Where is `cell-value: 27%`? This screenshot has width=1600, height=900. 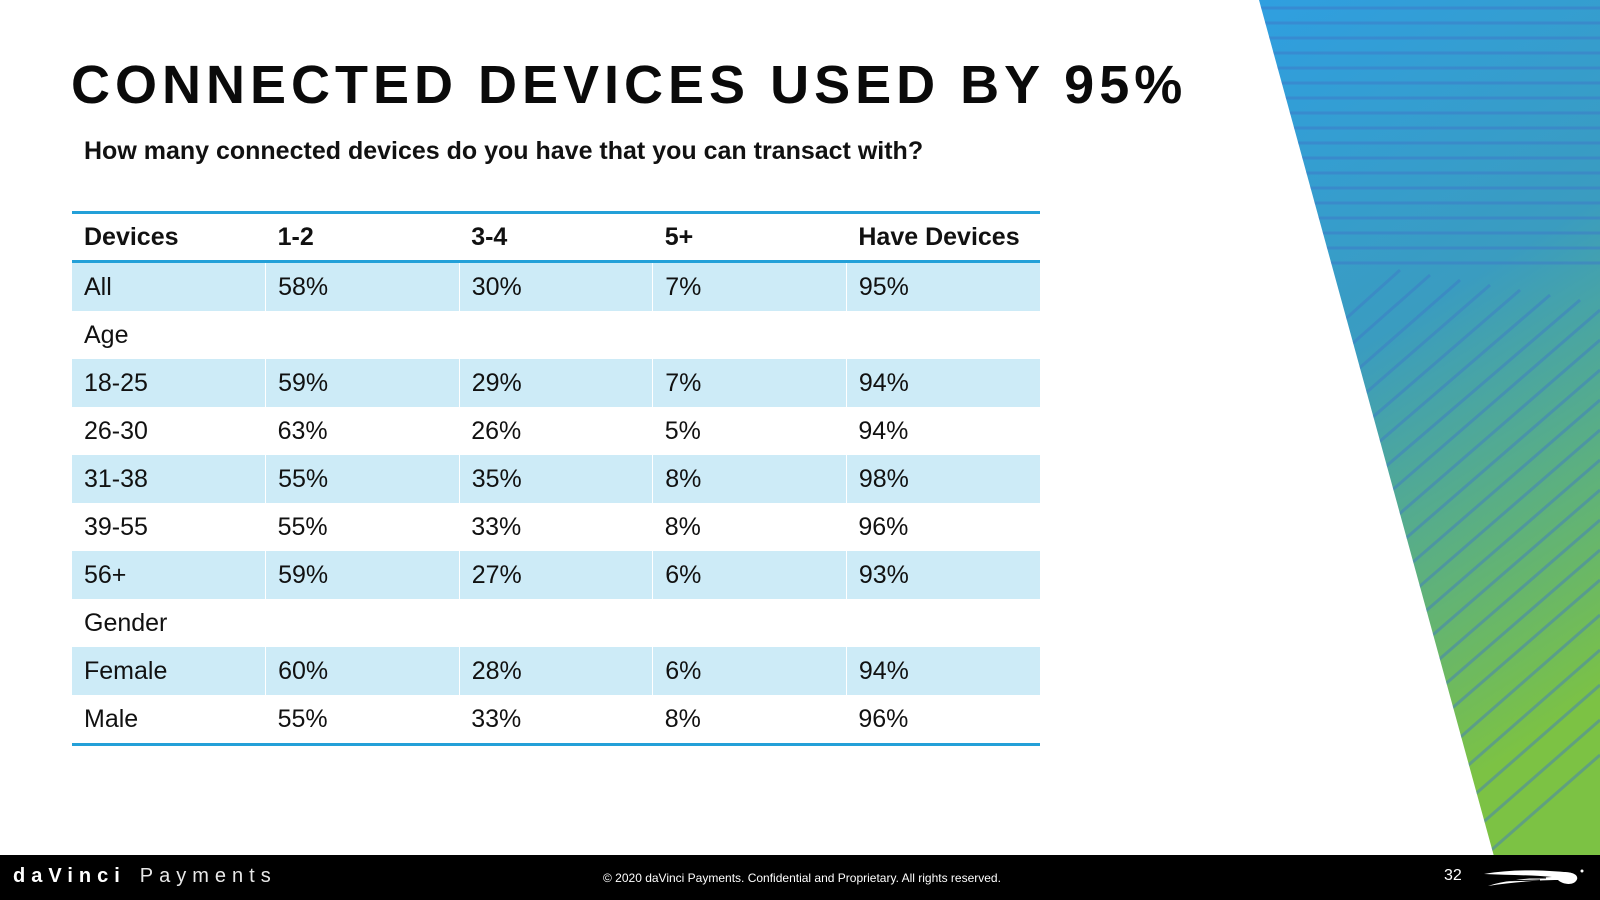 cell-value: 27% is located at coordinates (555, 575).